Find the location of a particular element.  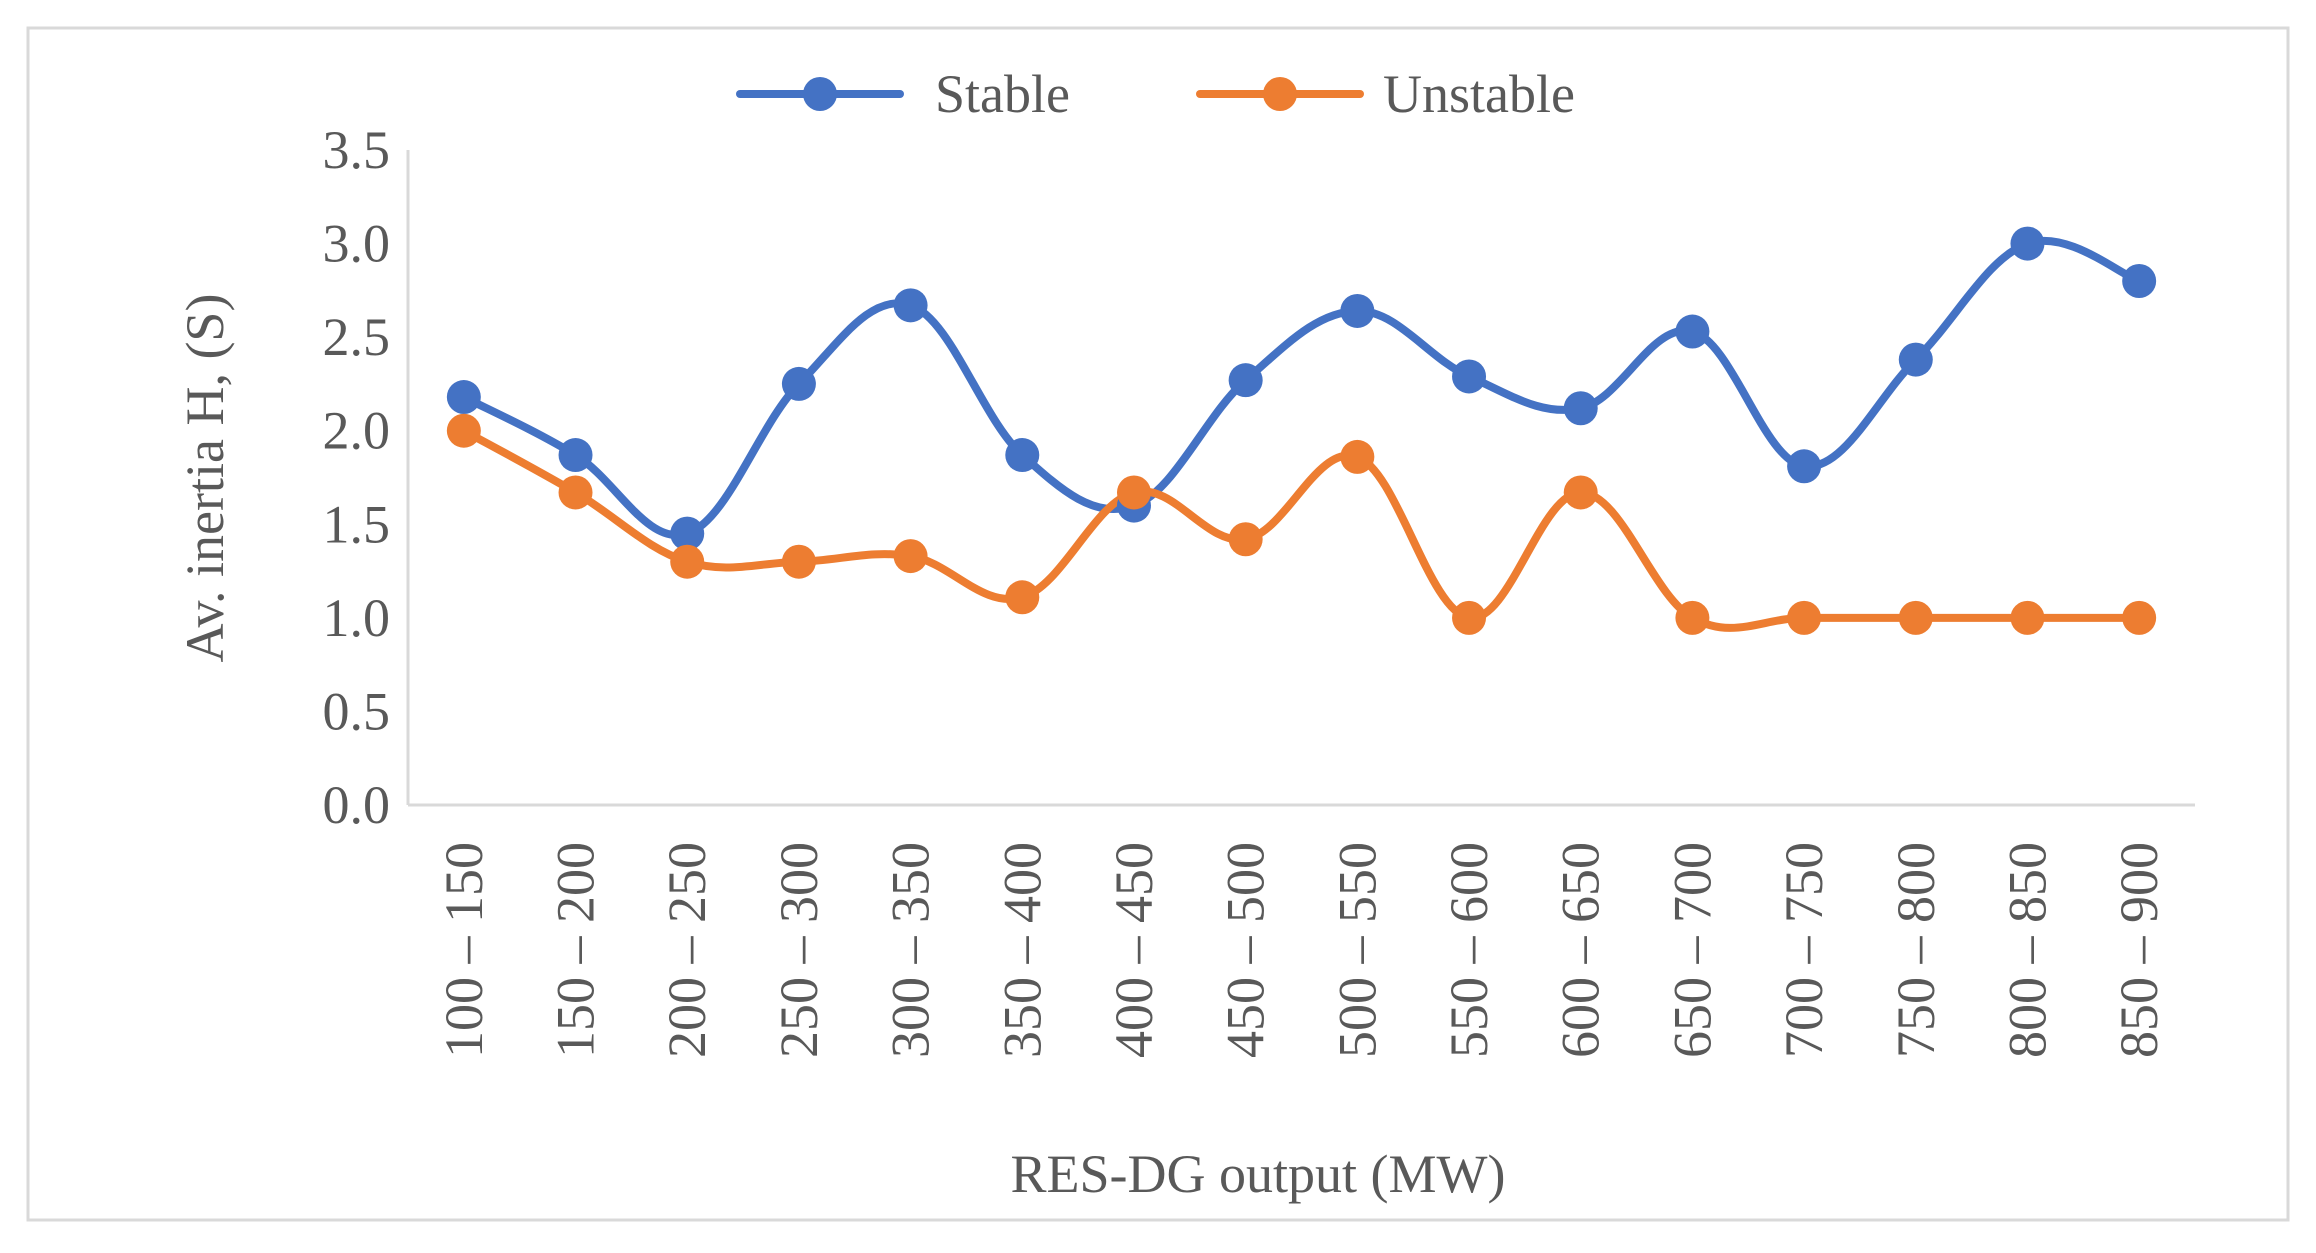

legend-item-unstable: Unstable is located at coordinates (1385, 94).